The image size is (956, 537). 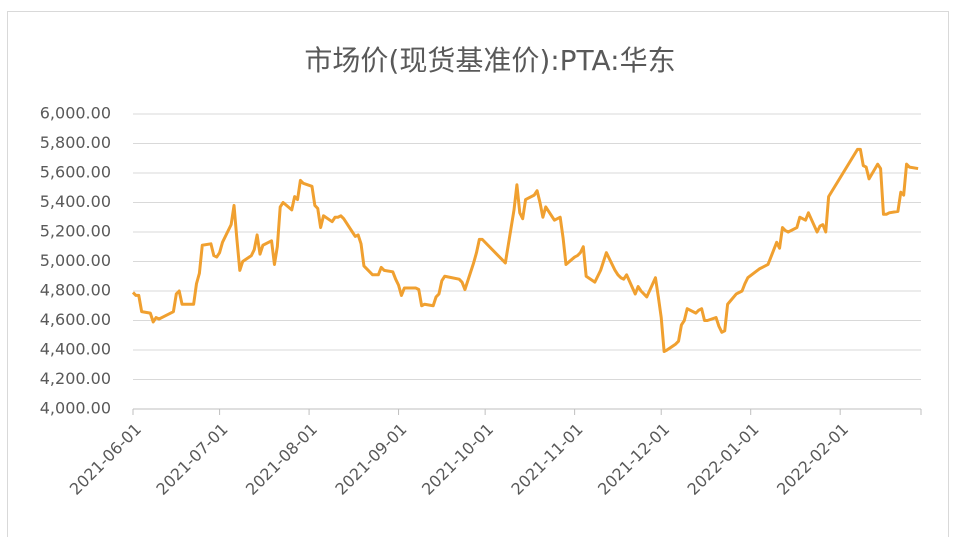 I want to click on y-tick-label: 5,600.00, so click(x=75, y=172).